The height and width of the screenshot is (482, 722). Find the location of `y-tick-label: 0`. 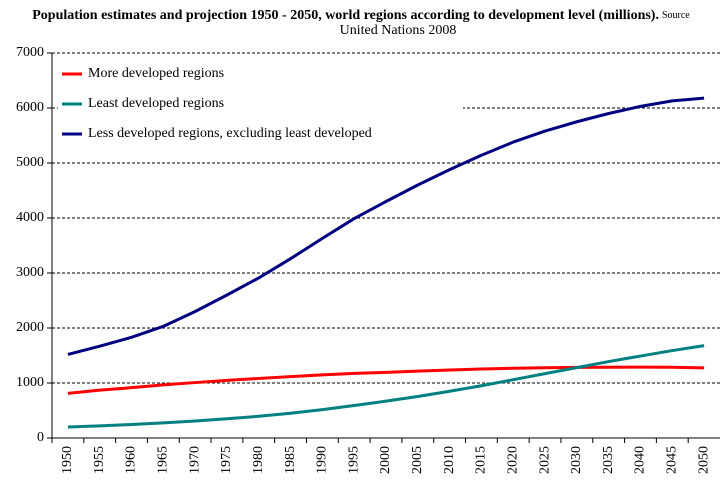

y-tick-label: 0 is located at coordinates (40, 437).